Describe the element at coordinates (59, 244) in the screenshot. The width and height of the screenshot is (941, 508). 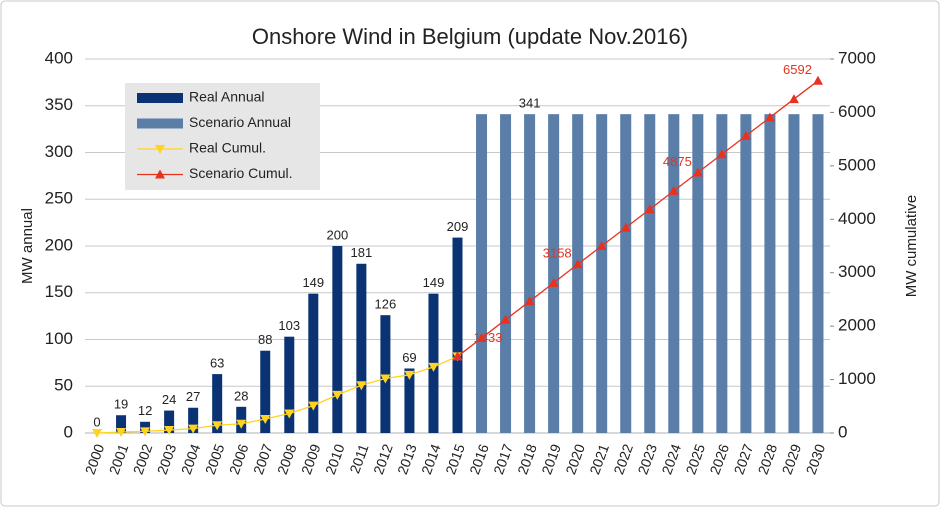
I see `y-tick-label: 200` at that location.